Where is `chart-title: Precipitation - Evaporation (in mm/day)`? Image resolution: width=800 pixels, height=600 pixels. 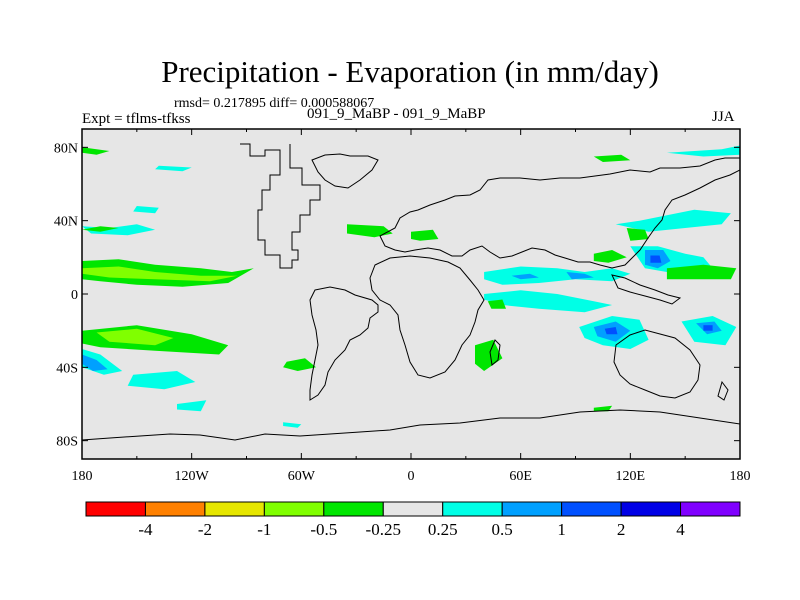
chart-title: Precipitation - Evaporation (in mm/day) is located at coordinates (410, 71).